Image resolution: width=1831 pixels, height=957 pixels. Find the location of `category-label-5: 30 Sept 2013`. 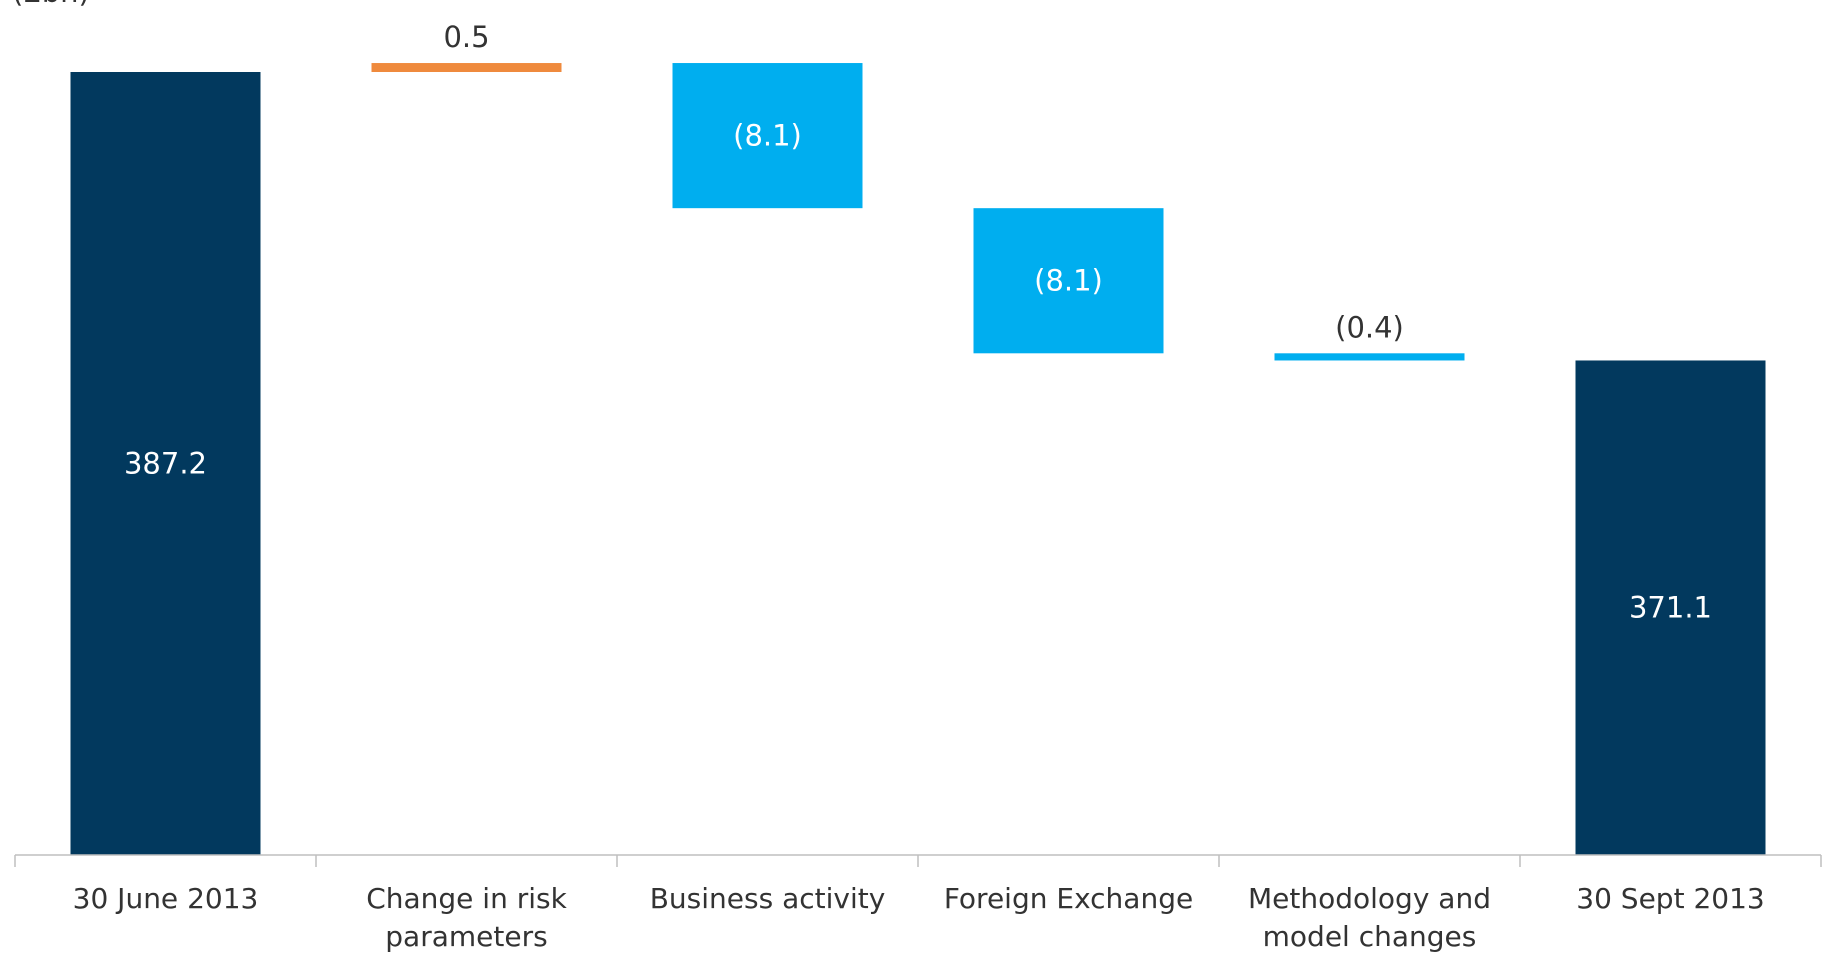

category-label-5: 30 Sept 2013 is located at coordinates (1670, 898).